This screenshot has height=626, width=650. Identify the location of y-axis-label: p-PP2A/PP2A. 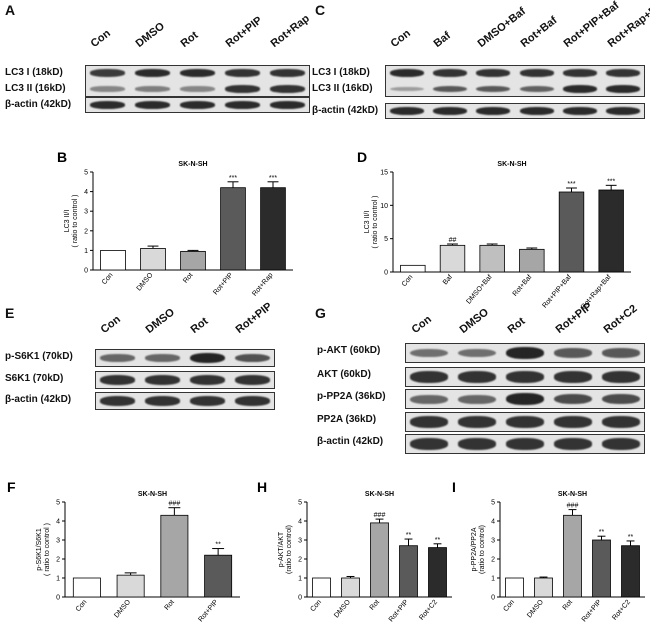
(474, 549).